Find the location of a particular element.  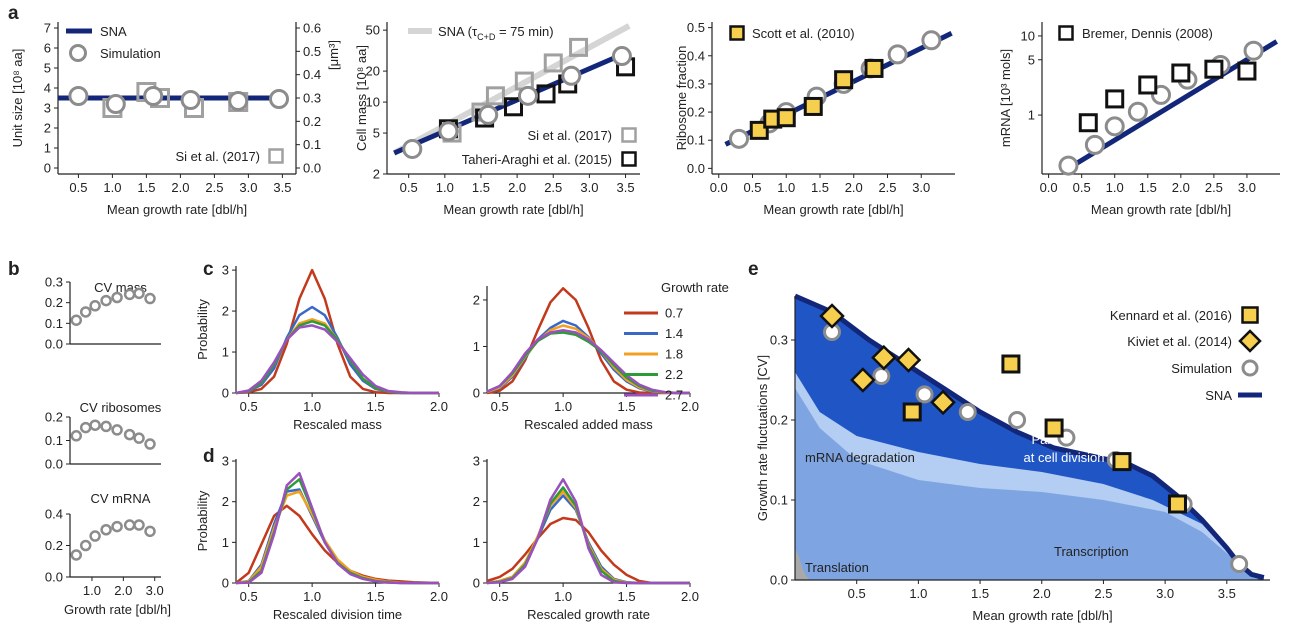

area-translation is located at coordinates (802, 564).